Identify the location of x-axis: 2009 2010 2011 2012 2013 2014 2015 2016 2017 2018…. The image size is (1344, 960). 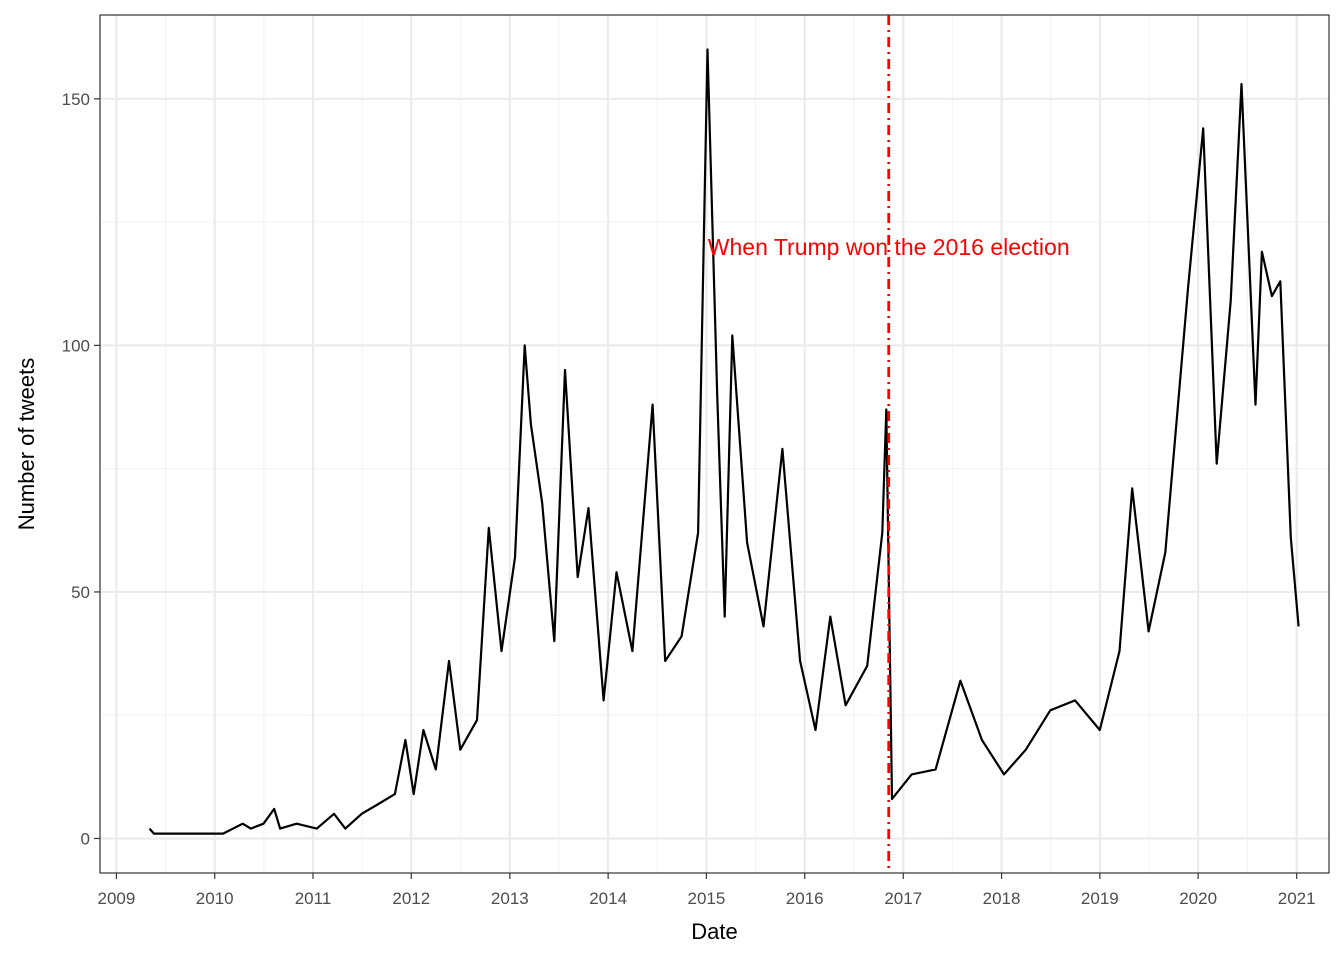
(707, 890).